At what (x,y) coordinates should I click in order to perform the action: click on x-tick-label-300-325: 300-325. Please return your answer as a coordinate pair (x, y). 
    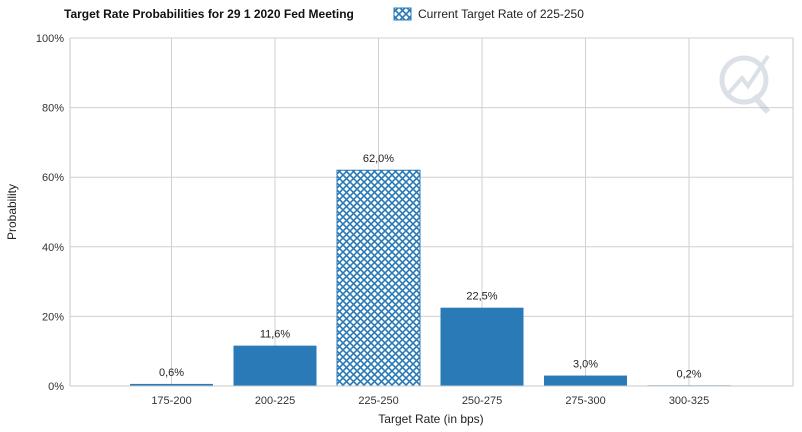
    Looking at the image, I should click on (689, 401).